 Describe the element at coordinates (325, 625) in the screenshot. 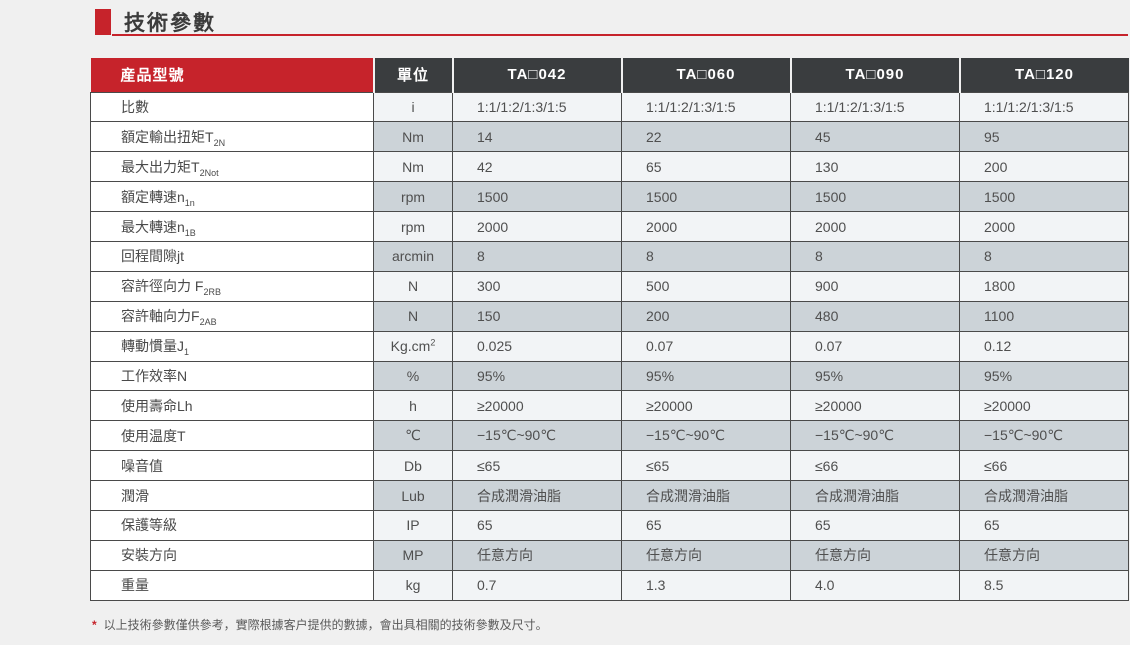

I see `footnote-text: 以上技術參數僅供參考，實際根據客户提供的數據，會出具相關的技術參數及尺寸。` at that location.